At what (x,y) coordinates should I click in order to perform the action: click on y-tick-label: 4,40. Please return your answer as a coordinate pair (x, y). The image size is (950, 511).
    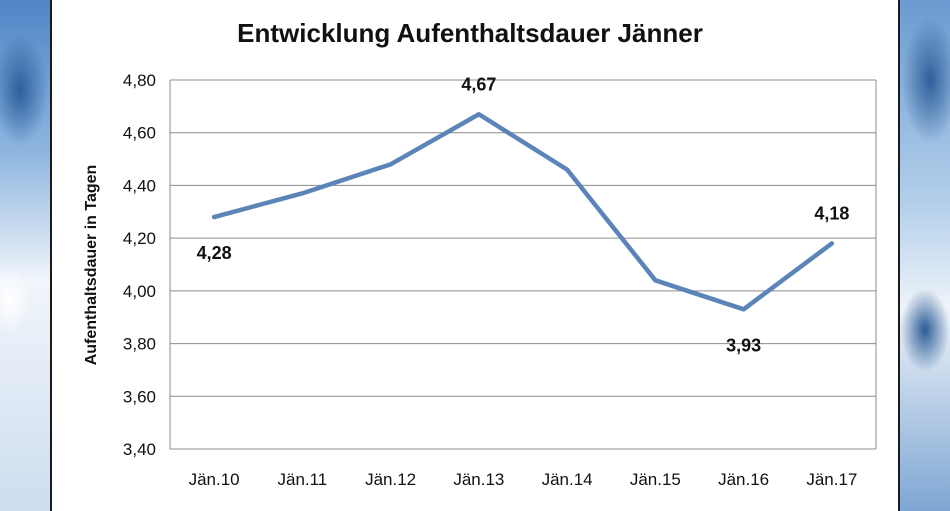
    Looking at the image, I should click on (139, 185).